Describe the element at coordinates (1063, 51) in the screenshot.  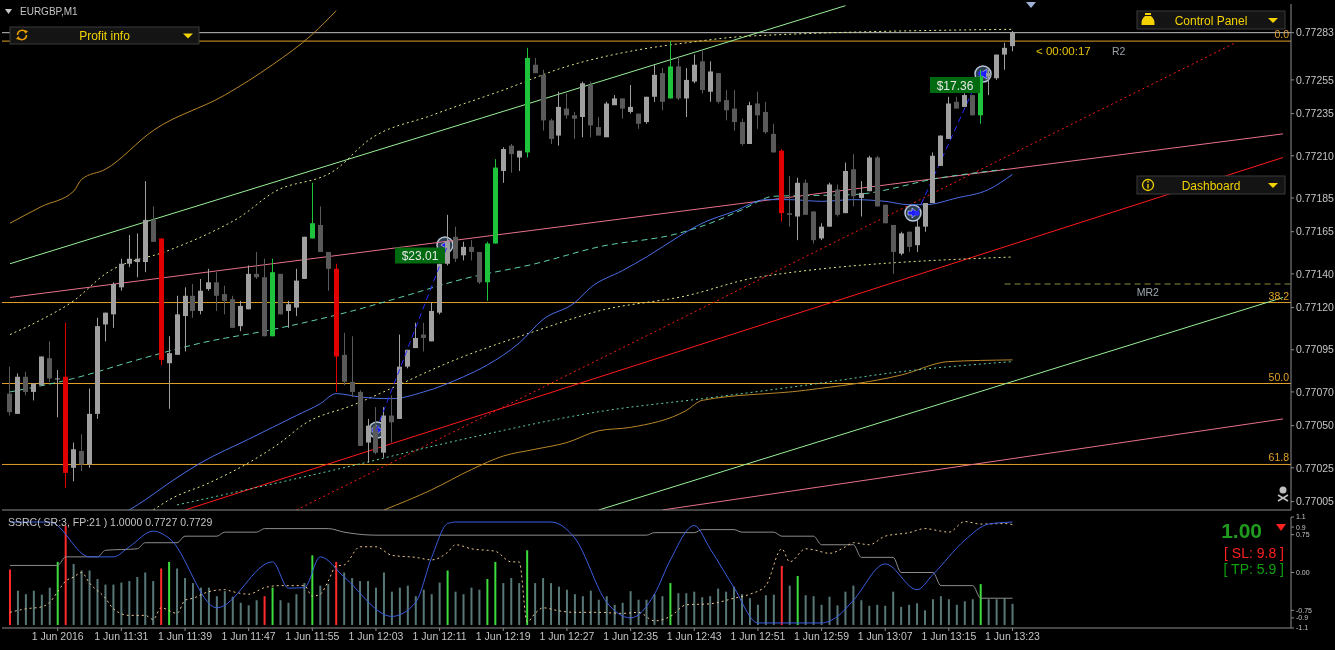
I see `annotation: < 00:00:17` at that location.